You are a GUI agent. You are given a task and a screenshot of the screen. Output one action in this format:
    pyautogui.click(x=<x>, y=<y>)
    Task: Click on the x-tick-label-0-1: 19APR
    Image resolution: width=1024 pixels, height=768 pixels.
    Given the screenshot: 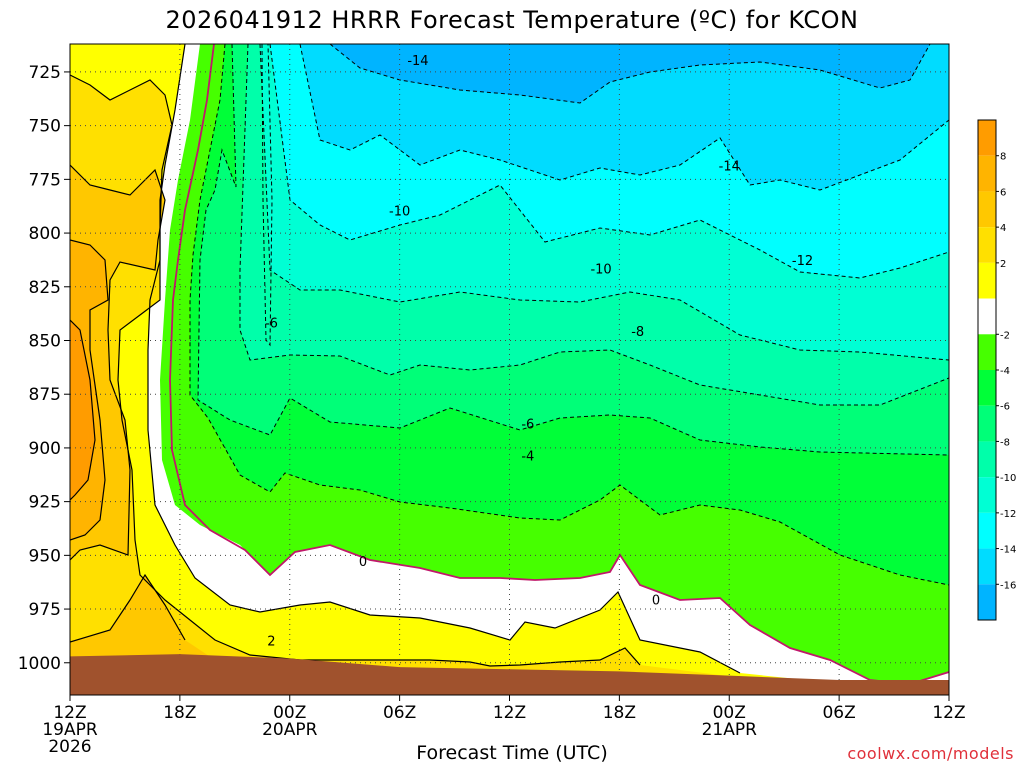 What is the action you would take?
    pyautogui.click(x=70, y=730)
    